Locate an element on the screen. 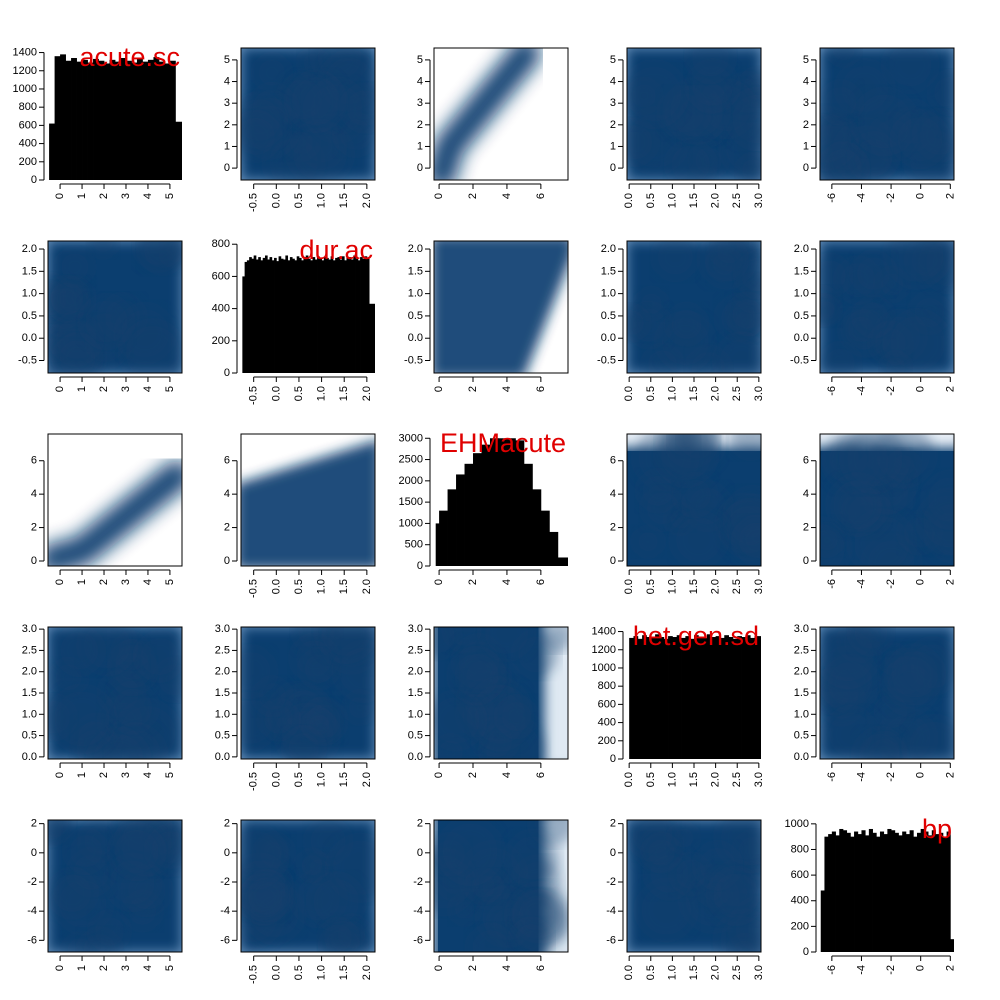  panel-r4-c5: -6 -4 -2 0 2 0.0 0.5 1.0 1.5 2.0 2.5 3.0 is located at coordinates (875, 702).